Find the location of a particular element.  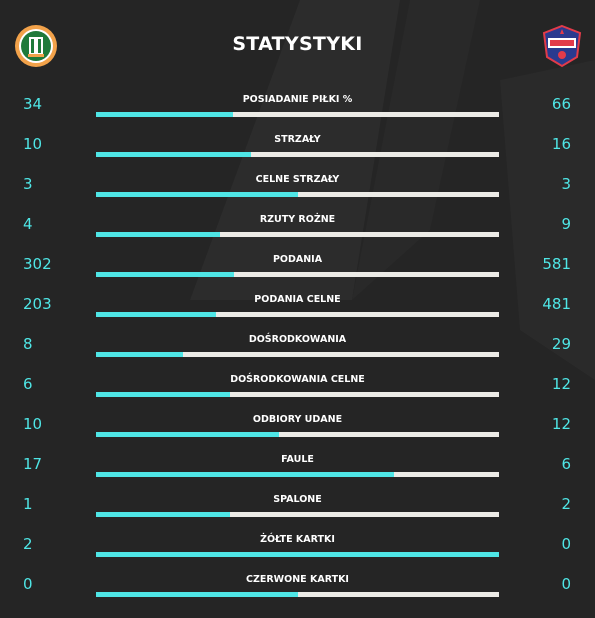

stat-row: 6 DOŚRODKOWANIA CELNE 12 is located at coordinates (297, 384).